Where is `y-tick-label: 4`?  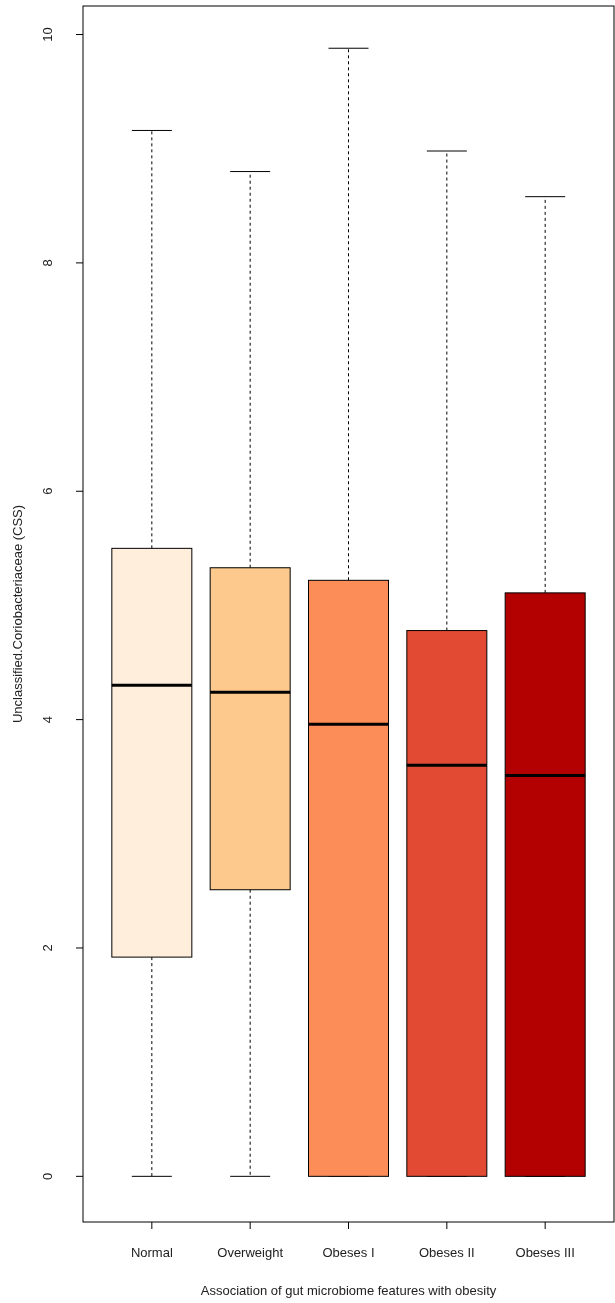
y-tick-label: 4 is located at coordinates (47, 720).